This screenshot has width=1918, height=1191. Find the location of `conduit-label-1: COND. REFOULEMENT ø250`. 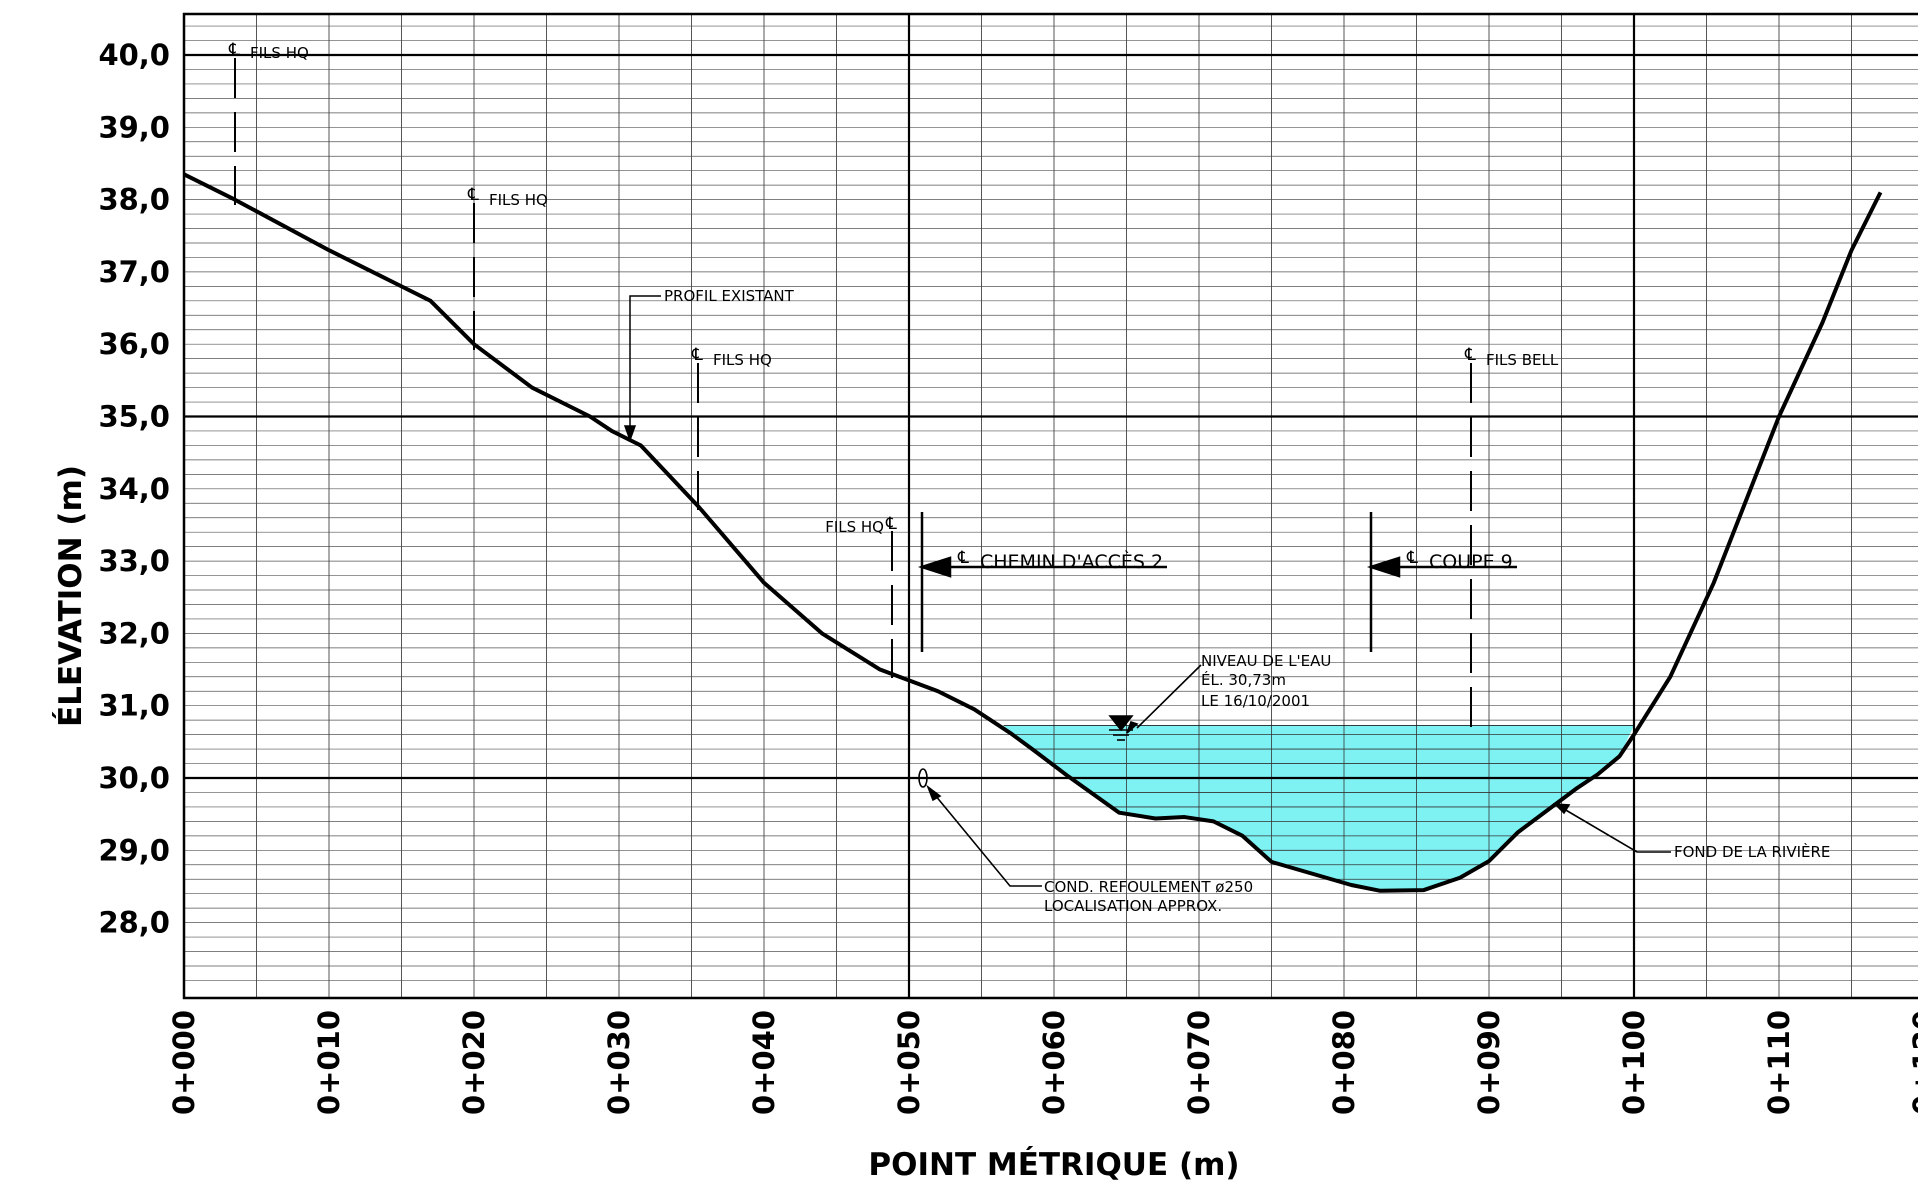

conduit-label-1: COND. REFOULEMENT ø250 is located at coordinates (1148, 887).